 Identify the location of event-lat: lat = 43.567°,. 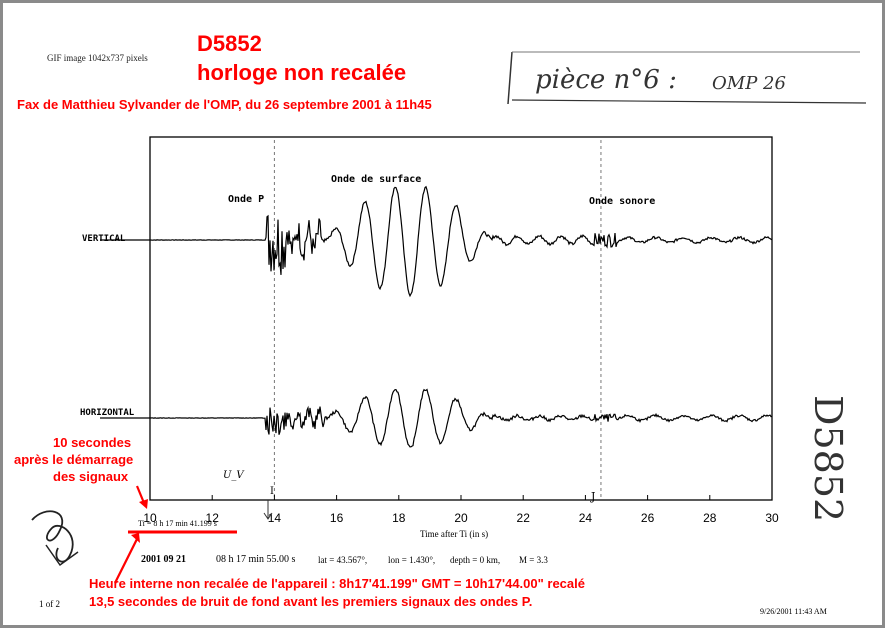
(343, 560).